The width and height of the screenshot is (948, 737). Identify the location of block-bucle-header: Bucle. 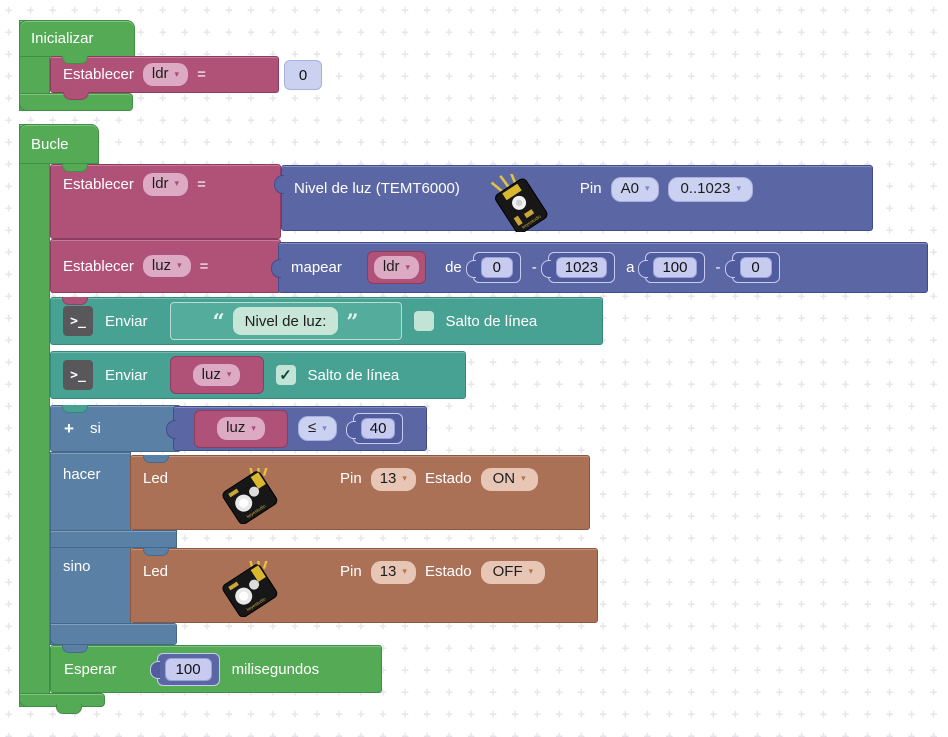
(59, 144).